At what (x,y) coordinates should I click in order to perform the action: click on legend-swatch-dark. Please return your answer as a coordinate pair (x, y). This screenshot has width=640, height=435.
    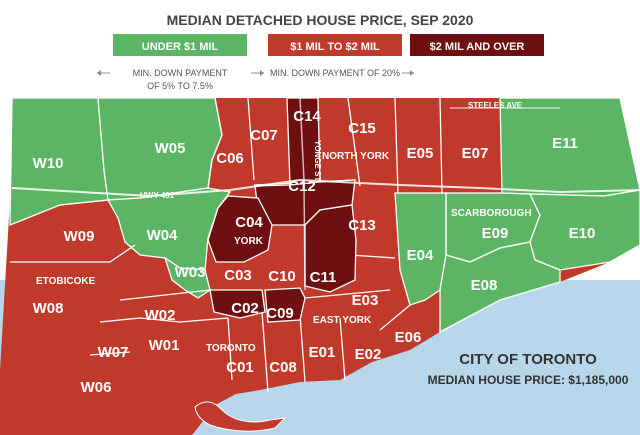
    Looking at the image, I should click on (477, 45).